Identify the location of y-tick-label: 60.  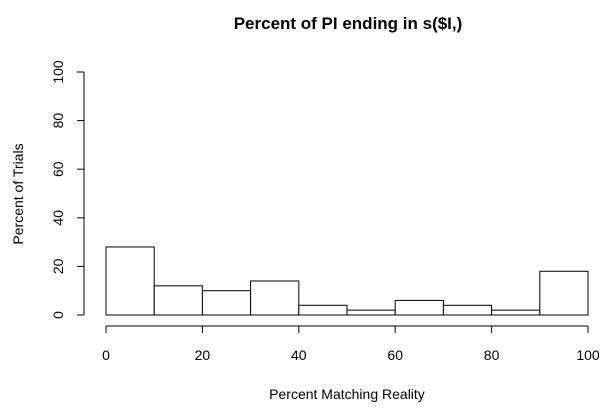
(58, 169).